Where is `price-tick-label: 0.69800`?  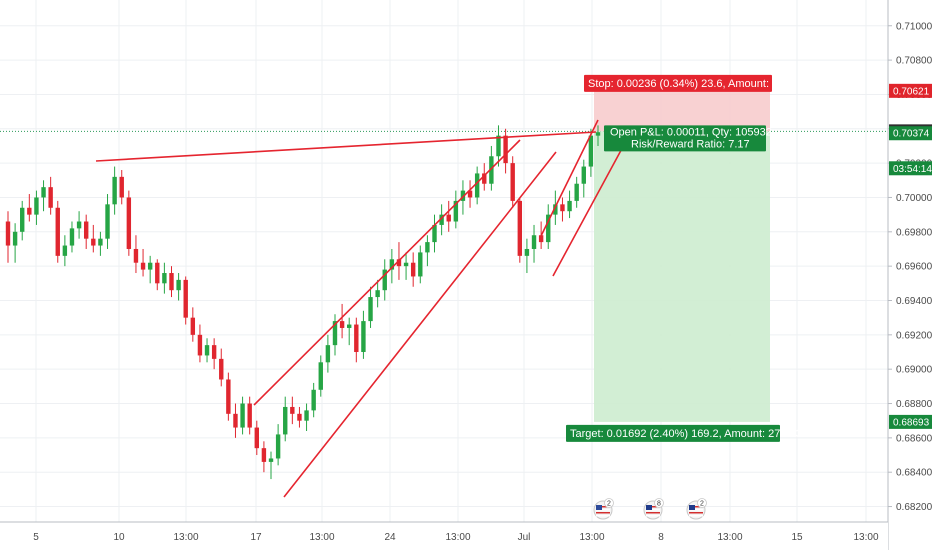 price-tick-label: 0.69800 is located at coordinates (914, 232).